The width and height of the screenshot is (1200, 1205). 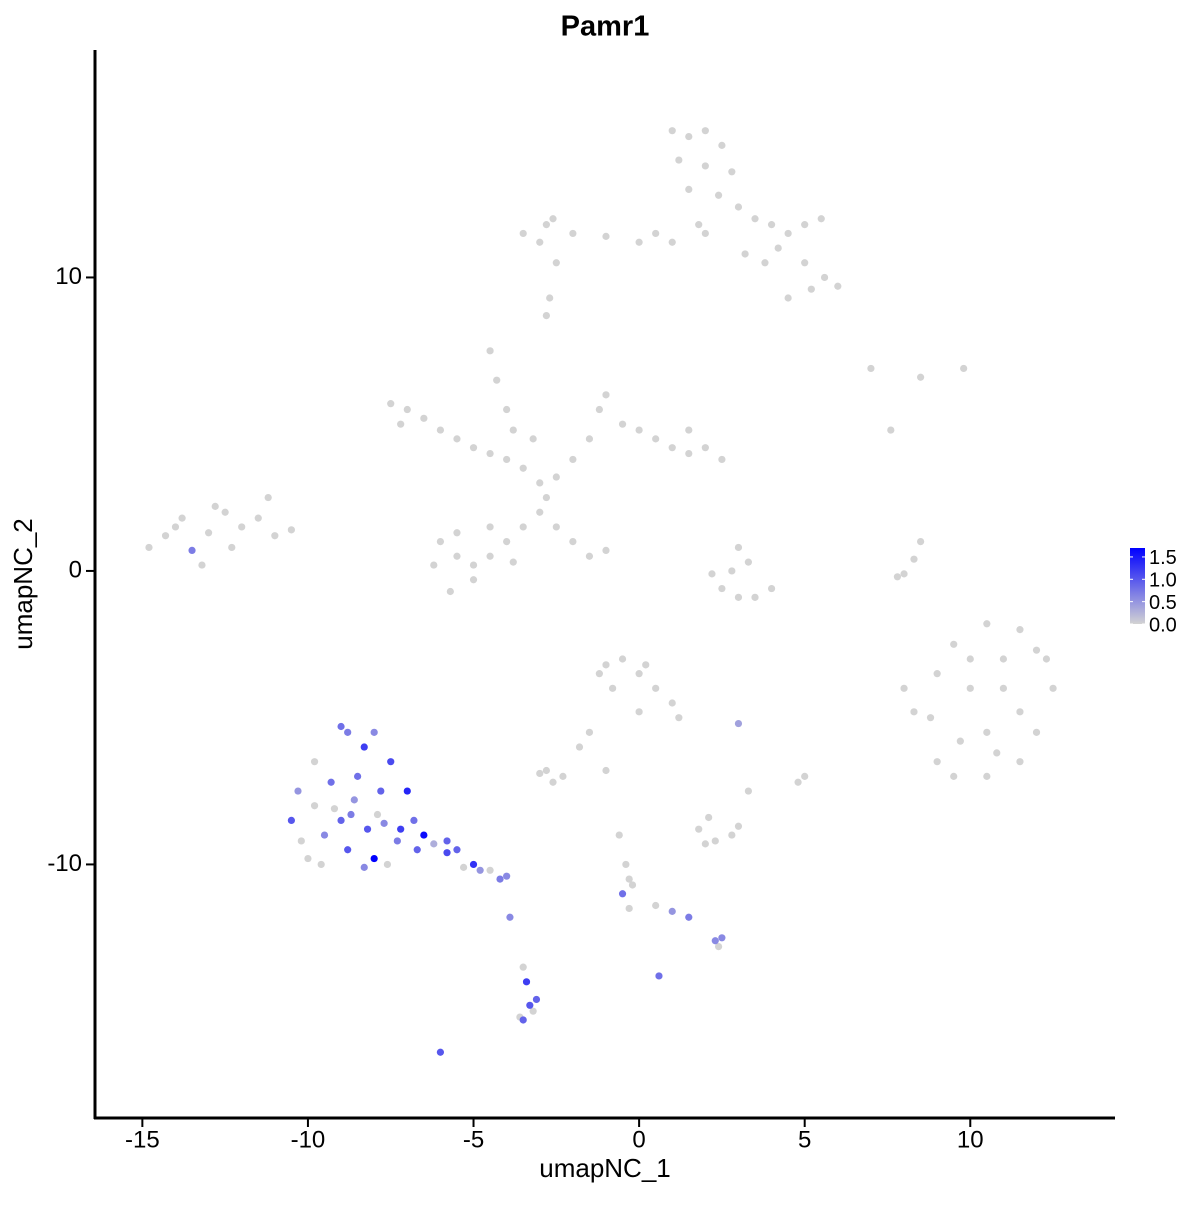 I want to click on y-axis-title: umapNC_2, so click(x=23, y=584).